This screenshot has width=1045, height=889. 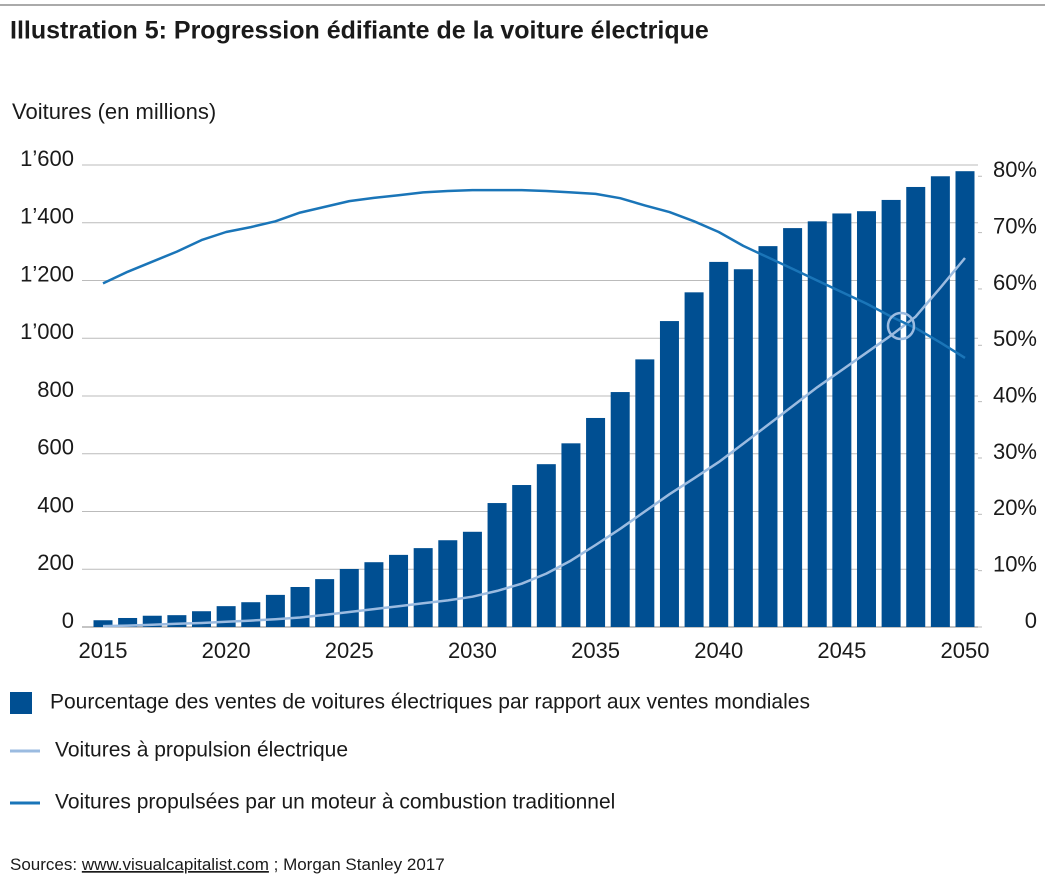 I want to click on source-rest: ; Morgan Stanley 2017, so click(x=359, y=864).